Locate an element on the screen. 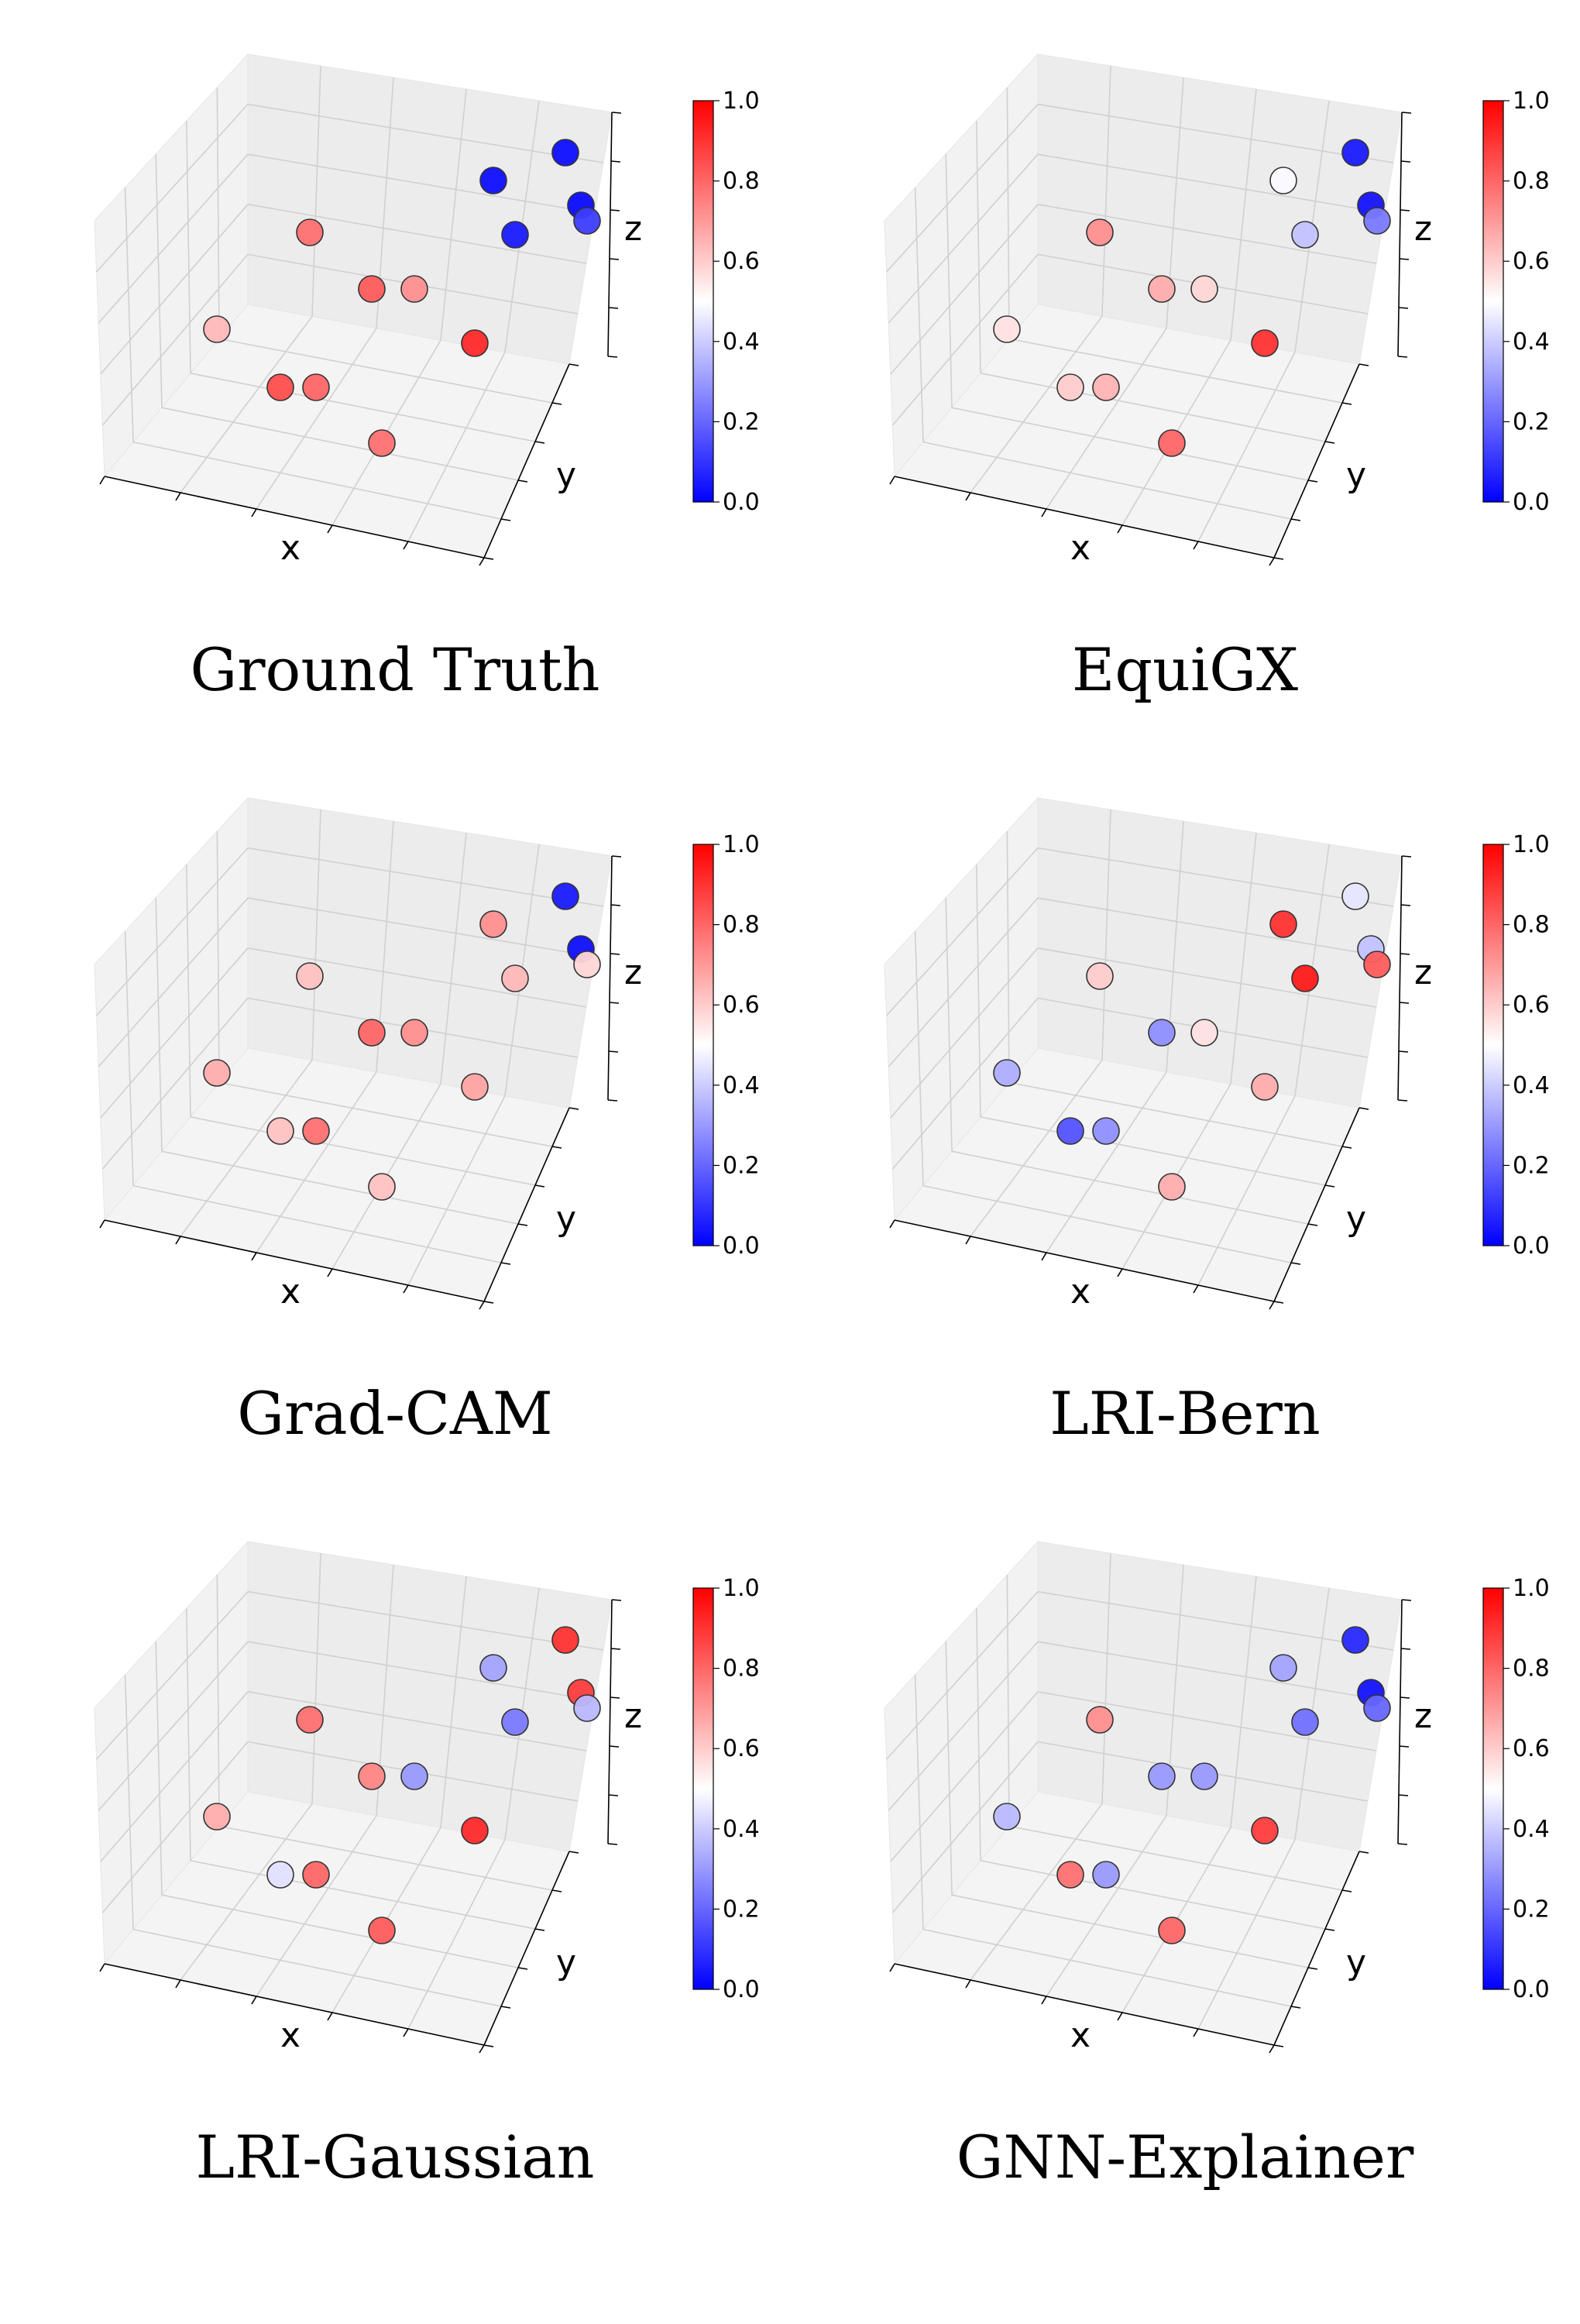  scatter-point-p13 is located at coordinates (587, 221).